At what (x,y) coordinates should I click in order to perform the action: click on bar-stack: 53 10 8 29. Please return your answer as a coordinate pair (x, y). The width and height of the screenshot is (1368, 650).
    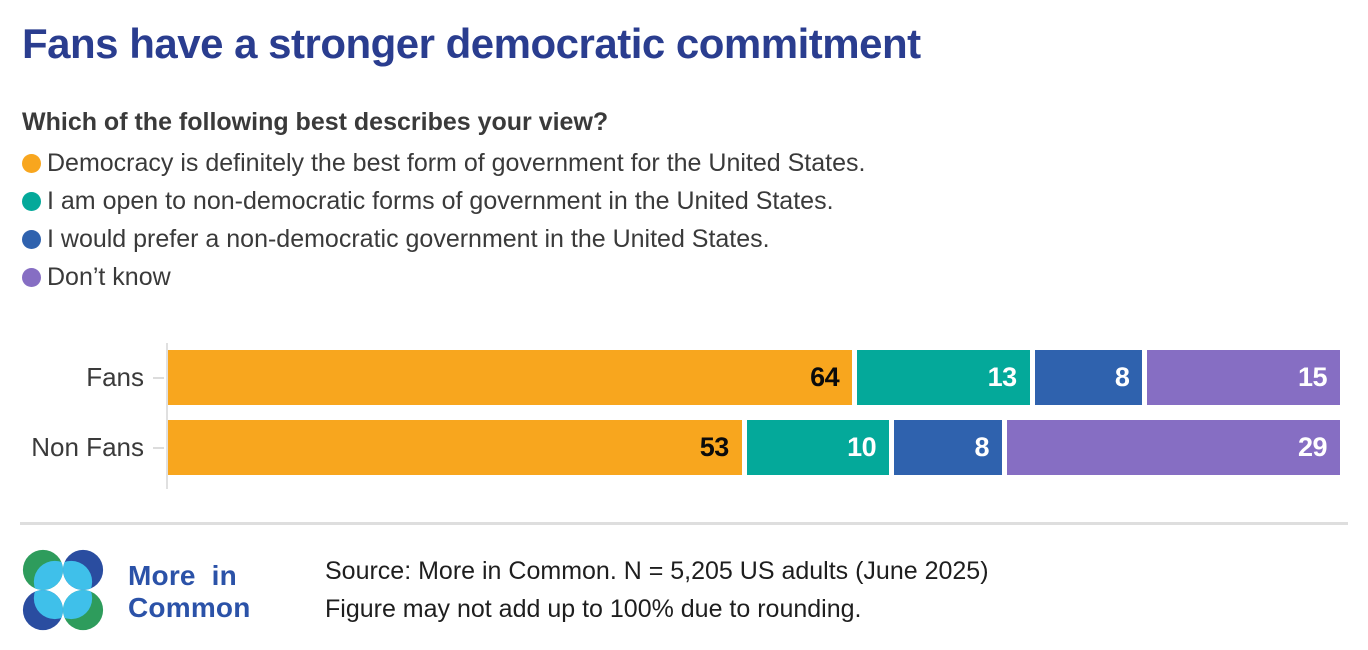
    Looking at the image, I should click on (754, 448).